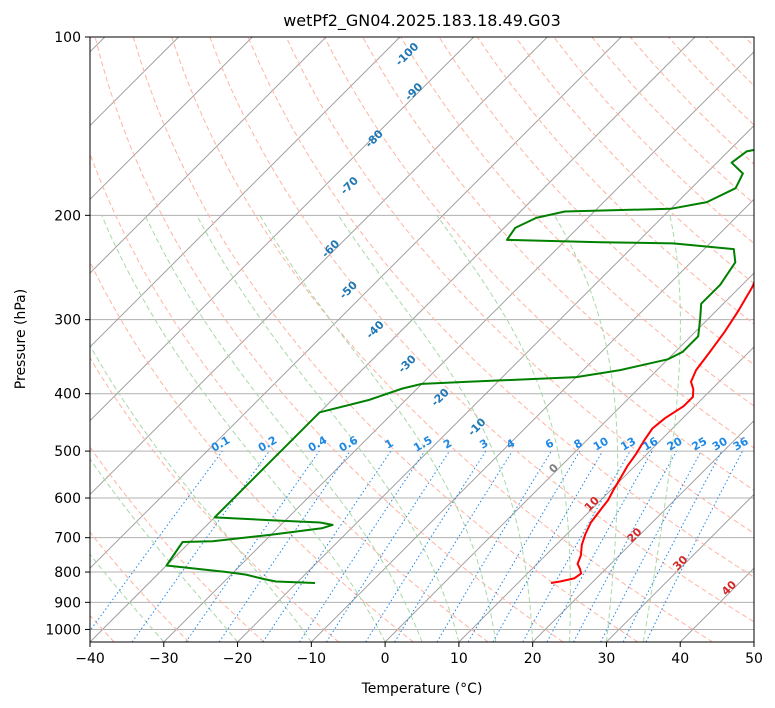 The width and height of the screenshot is (775, 708). Describe the element at coordinates (67, 321) in the screenshot. I see `y-tick-label: 300` at that location.